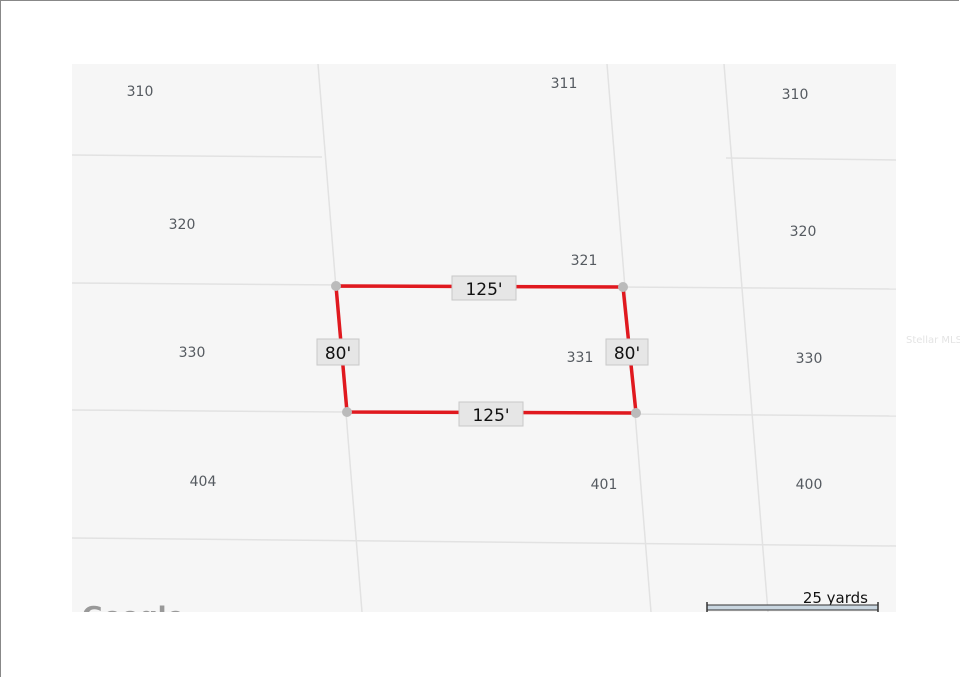 Image resolution: width=960 pixels, height=678 pixels. I want to click on google-logo: Google, so click(133, 617).